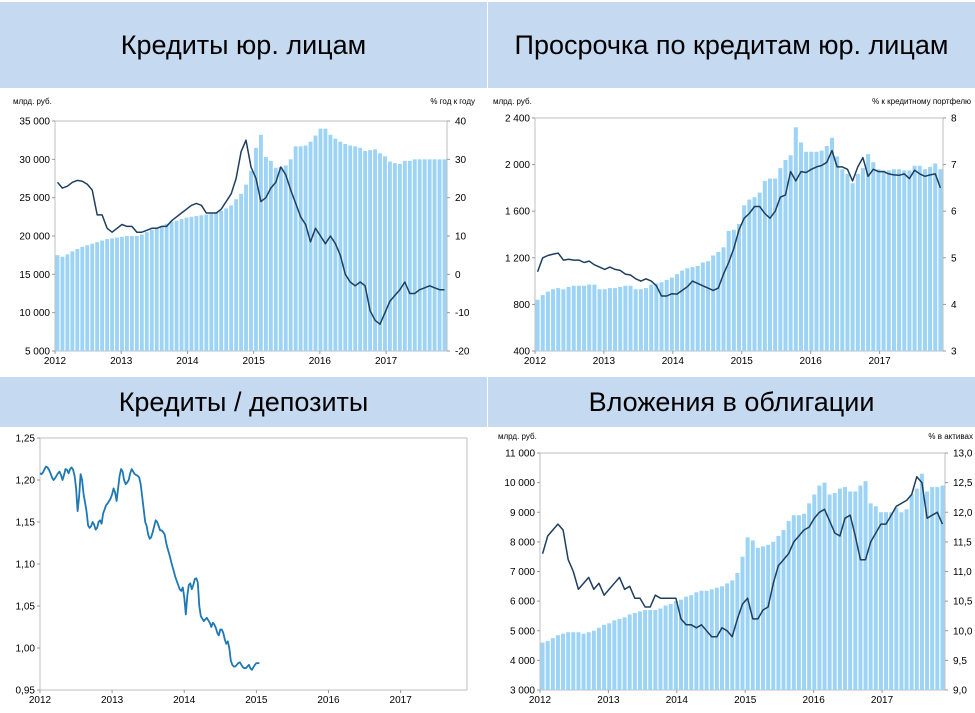 This screenshot has height=713, width=975. I want to click on panel-title: Вложения в облигации, so click(731, 402).